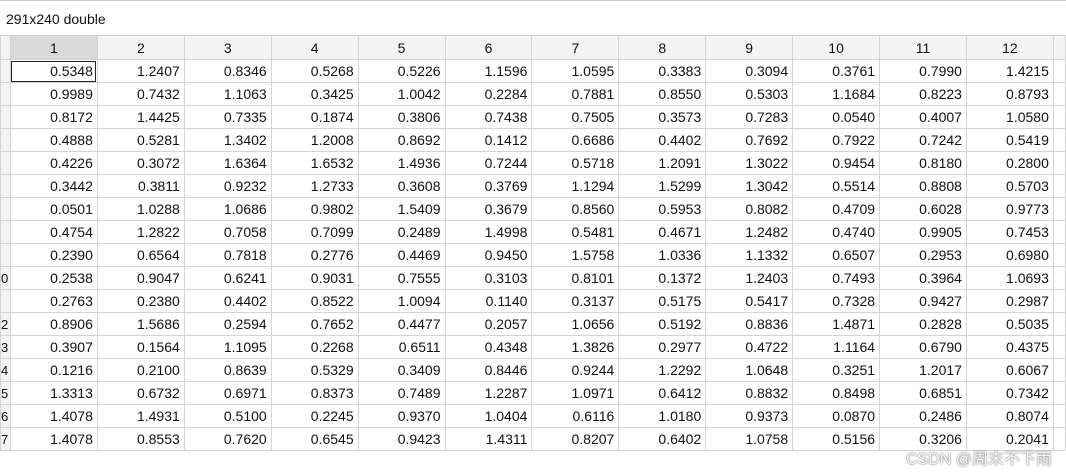 Image resolution: width=1066 pixels, height=475 pixels. Describe the element at coordinates (749, 47) in the screenshot. I see `column-header: 9` at that location.